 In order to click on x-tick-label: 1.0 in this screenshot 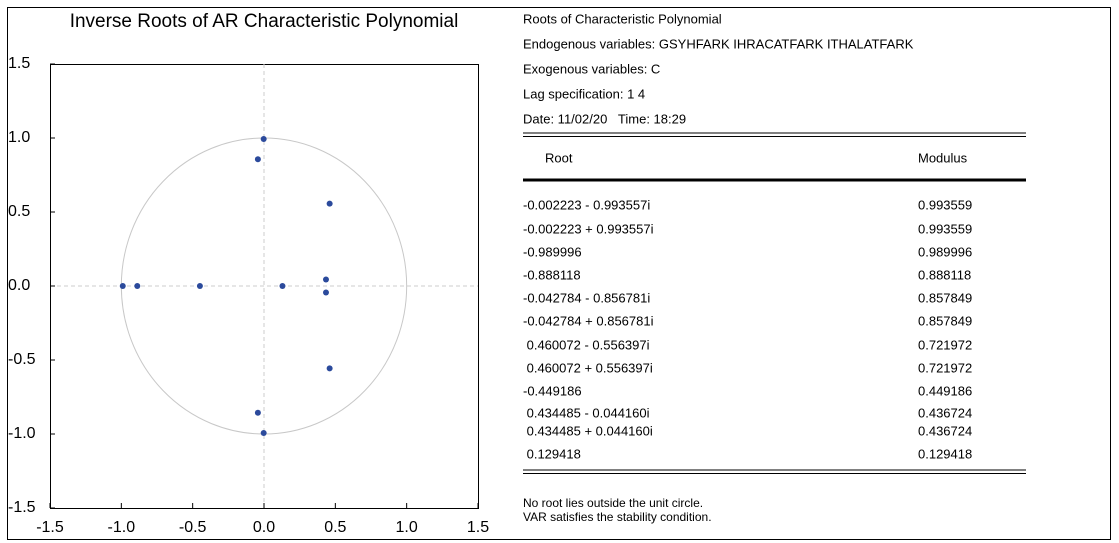, I will do `click(407, 527)`.